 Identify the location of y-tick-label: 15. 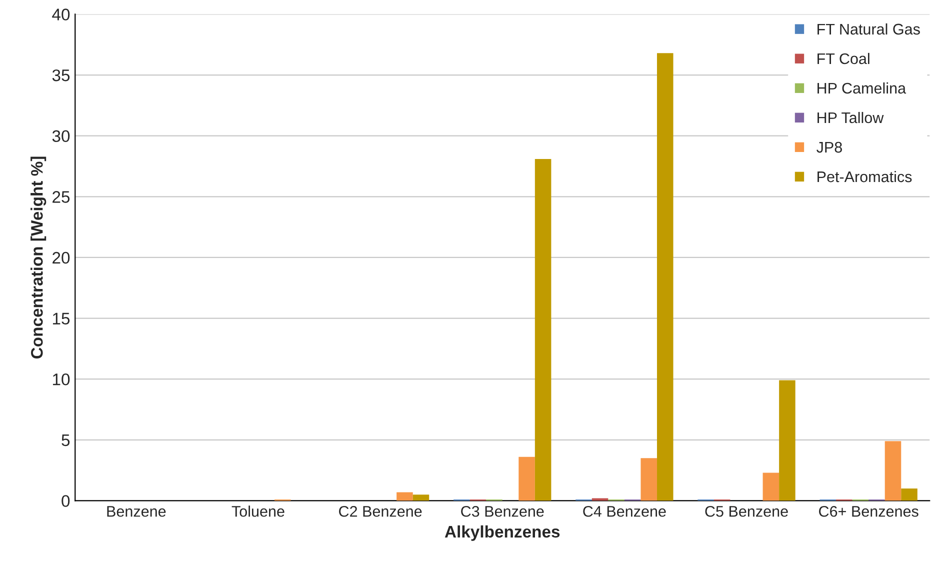
(61, 318).